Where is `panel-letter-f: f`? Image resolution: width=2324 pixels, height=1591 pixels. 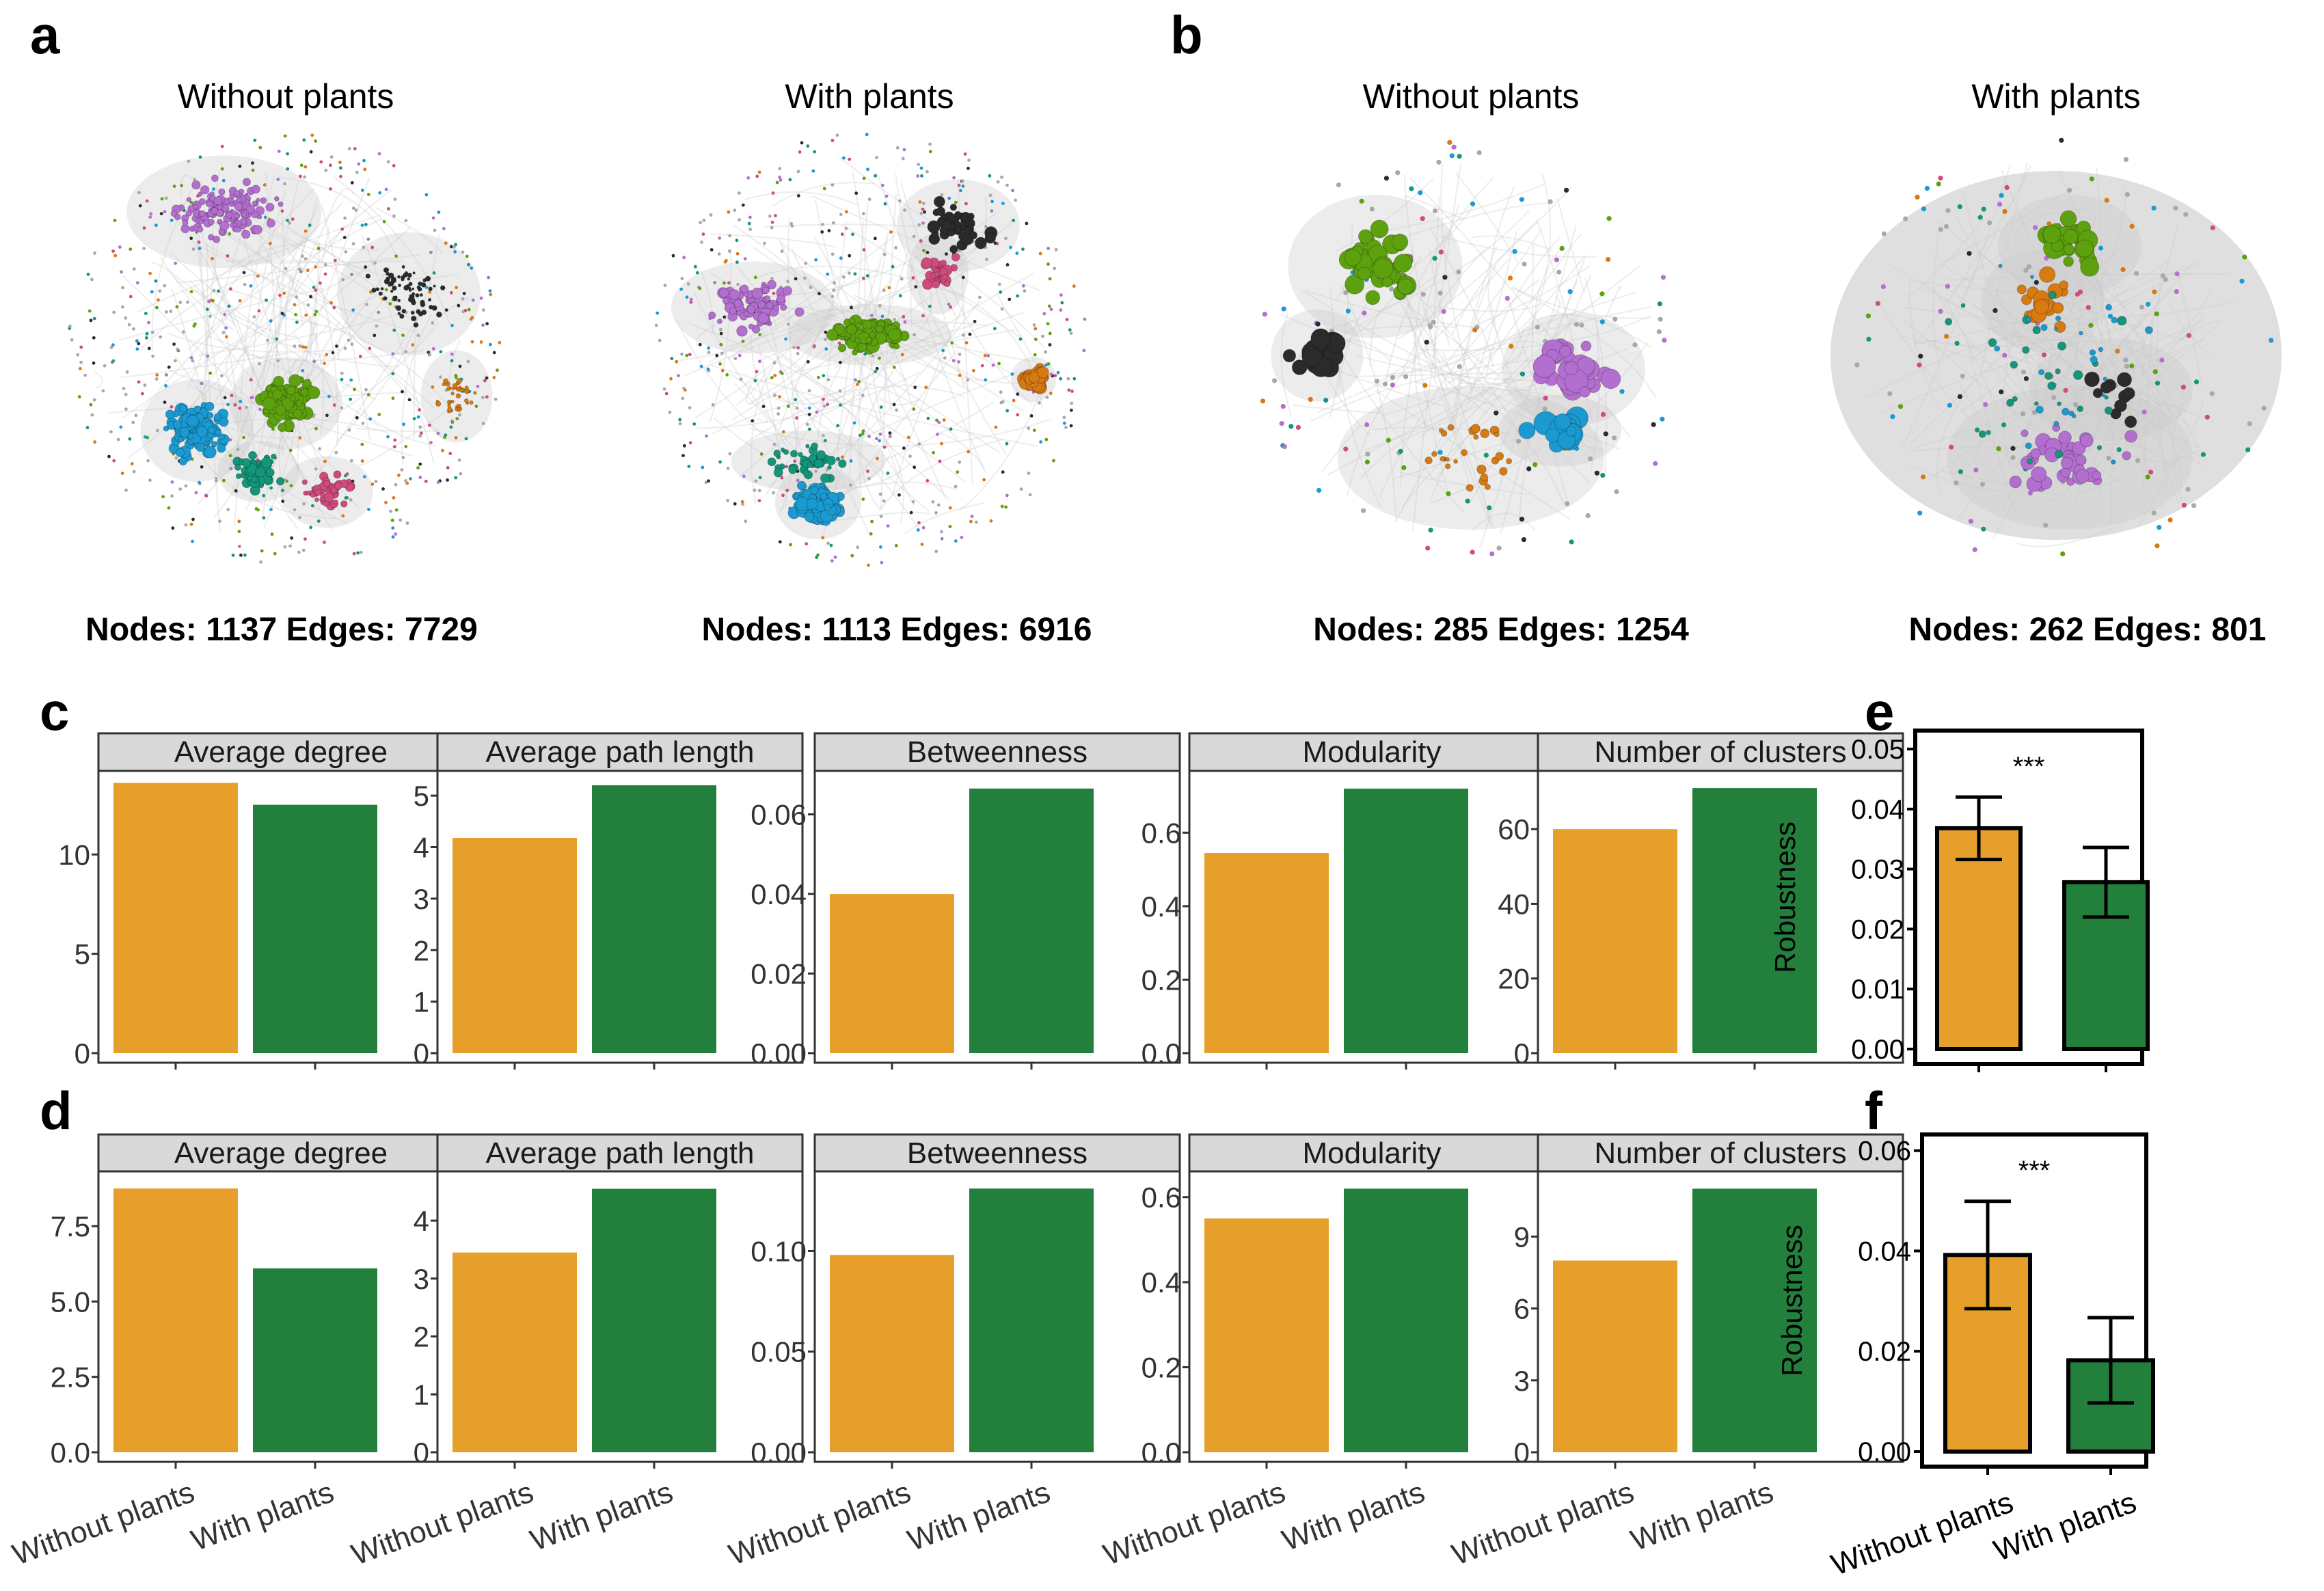 panel-letter-f: f is located at coordinates (1873, 1111).